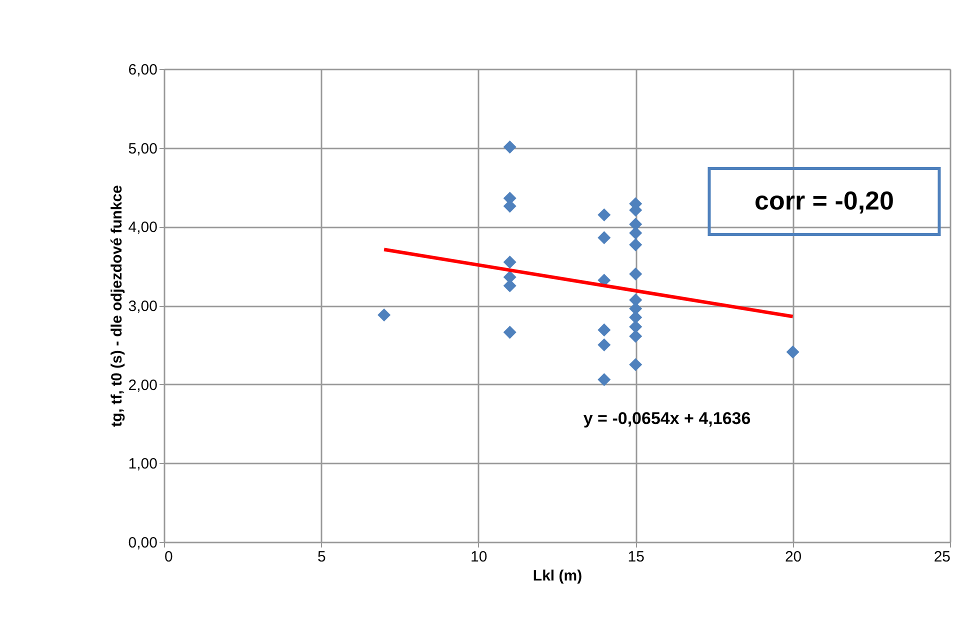  Describe the element at coordinates (322, 557) in the screenshot. I see `x-tick-label: 5` at that location.